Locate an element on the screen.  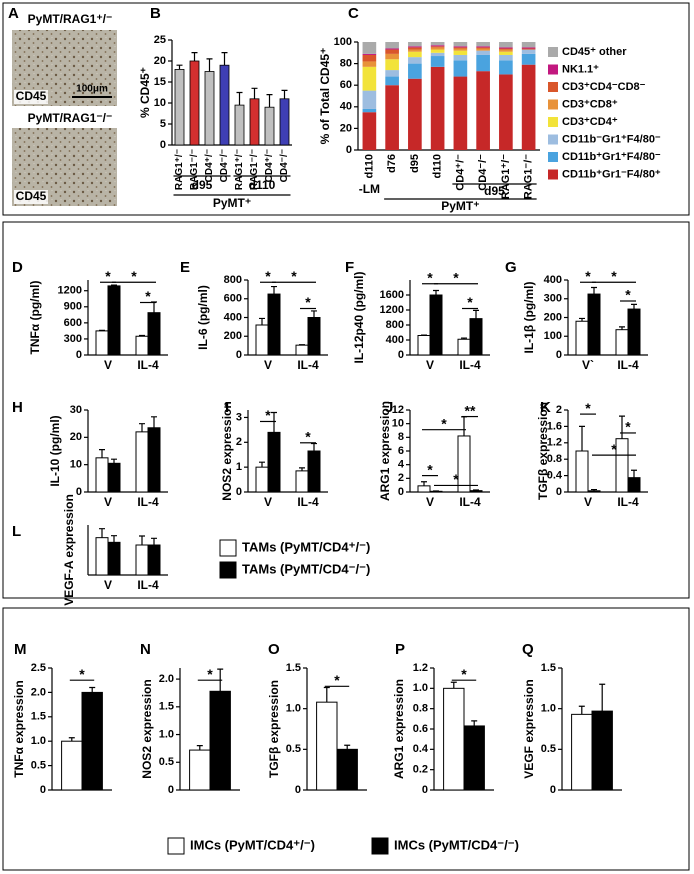
panel-letter: G is located at coordinates (511, 267).